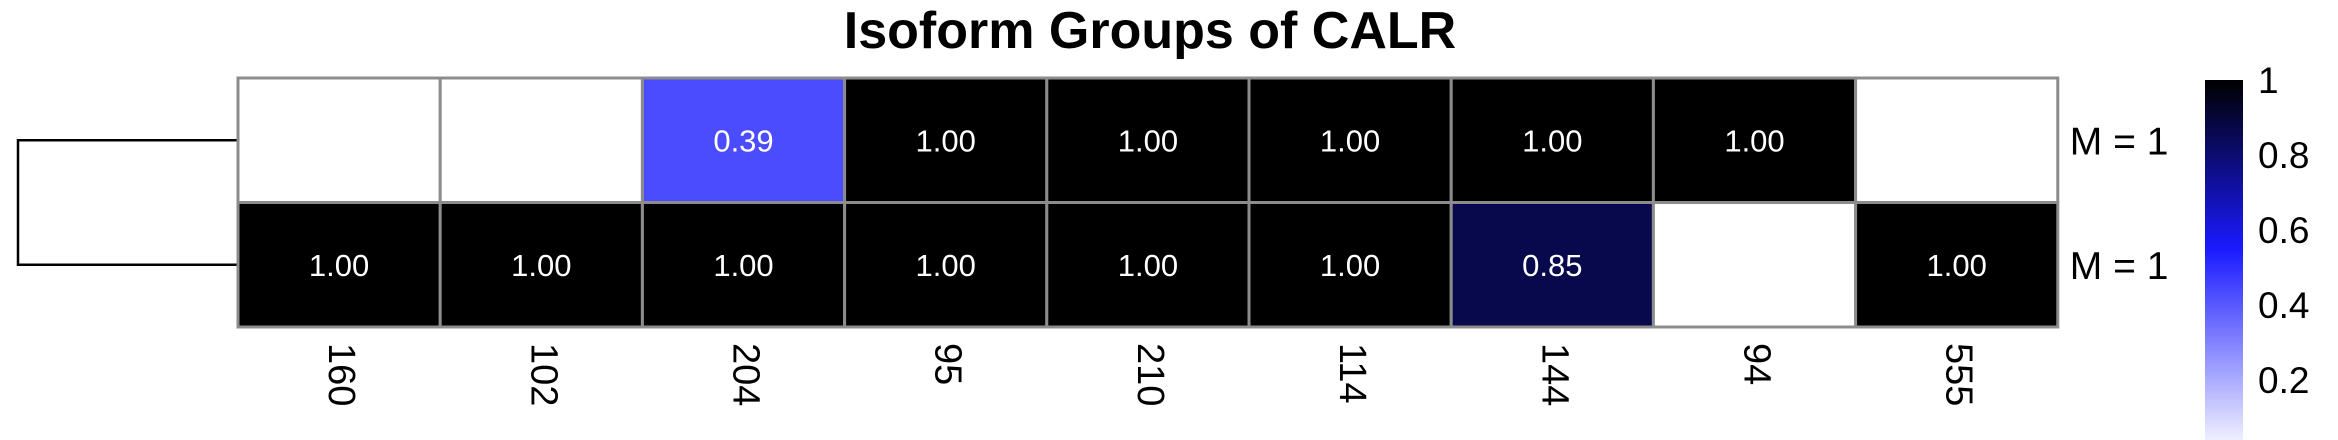 Image resolution: width=2338 pixels, height=440 pixels. I want to click on cell-value-label: 0.85, so click(1552, 265).